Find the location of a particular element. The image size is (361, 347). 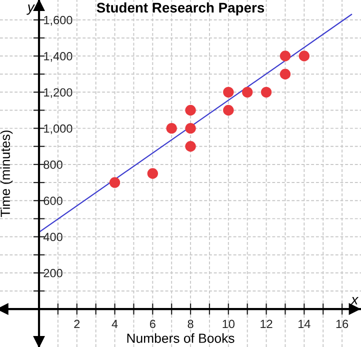

y-tick-label: 1,600 is located at coordinates (58, 21).